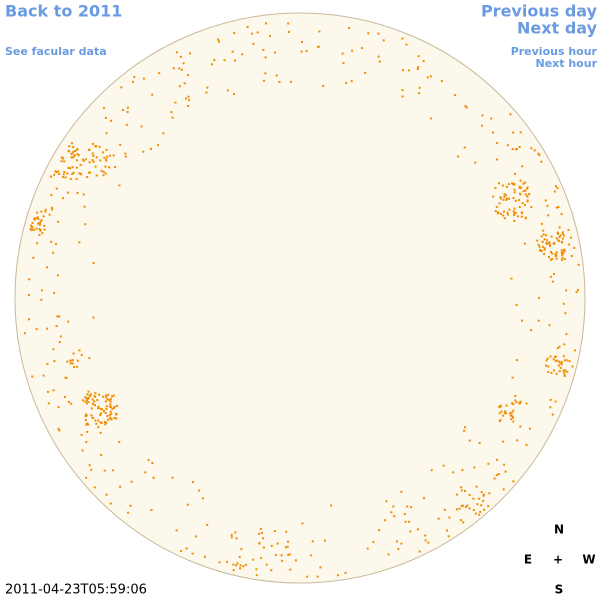 The width and height of the screenshot is (600, 600). Describe the element at coordinates (567, 63) in the screenshot. I see `next-hour-link: Next hour` at that location.